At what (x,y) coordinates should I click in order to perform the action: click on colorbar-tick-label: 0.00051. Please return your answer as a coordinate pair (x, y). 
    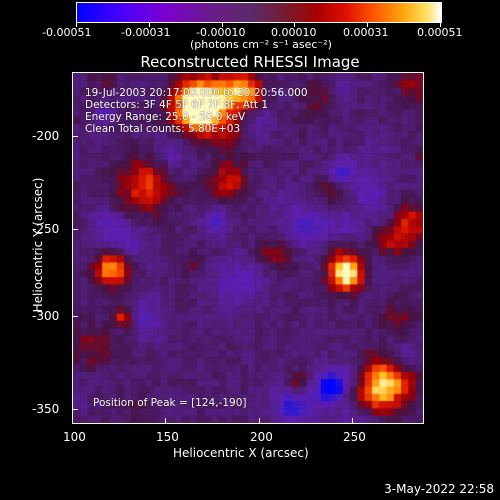
    Looking at the image, I should click on (440, 32).